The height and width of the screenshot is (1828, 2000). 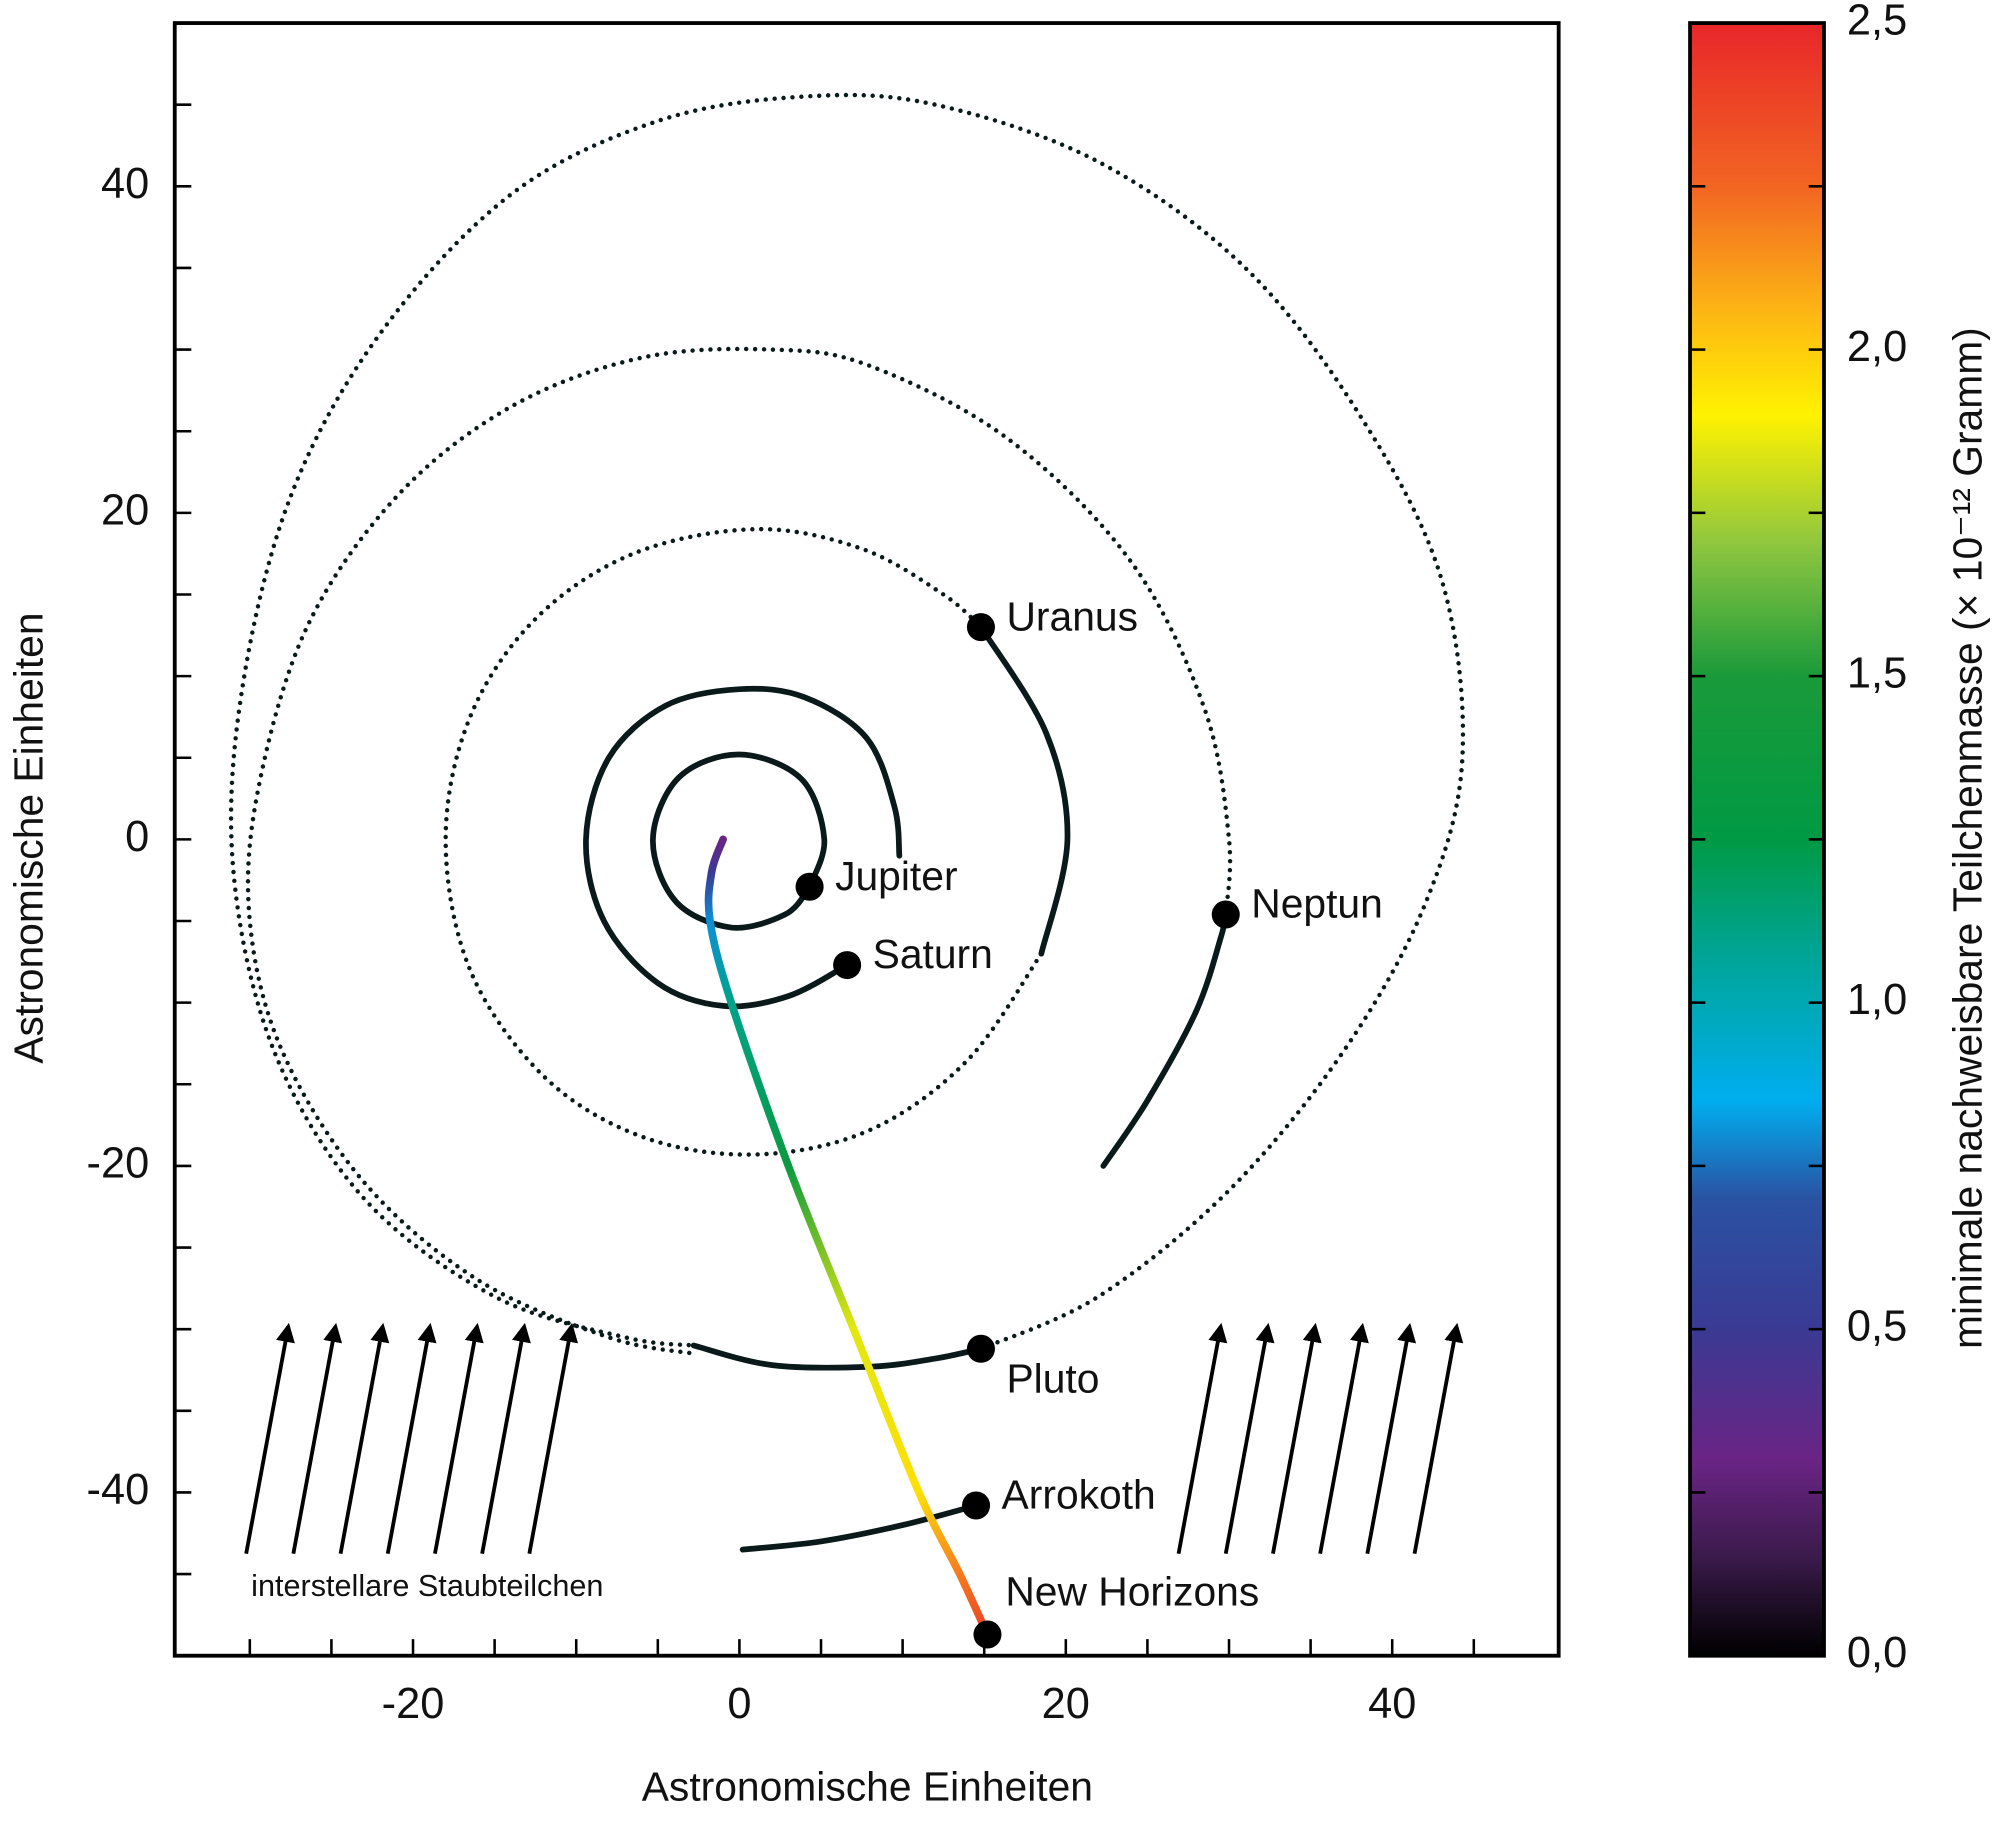 I want to click on x-tick-label: 20, so click(x=1066, y=1704).